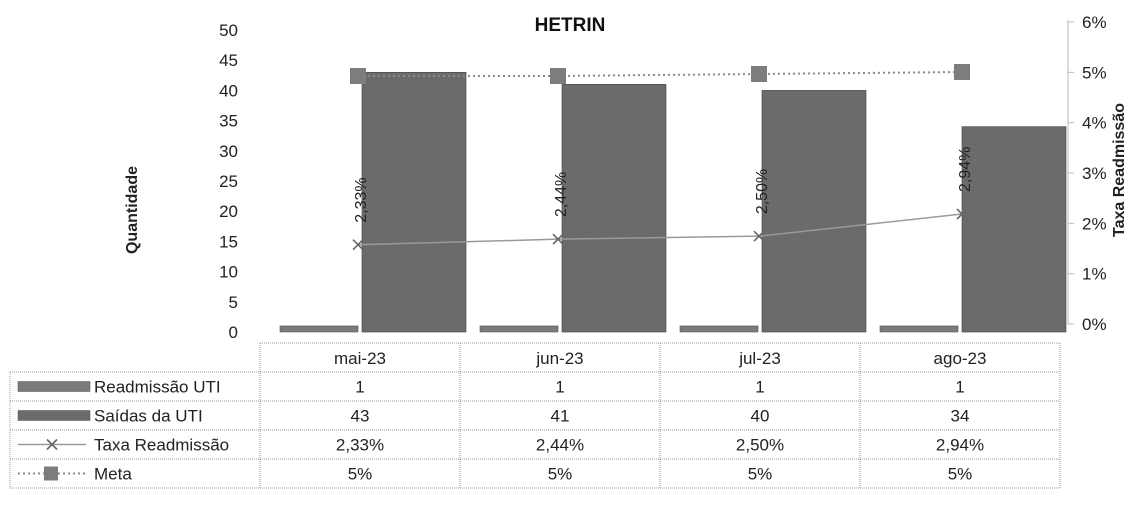  What do you see at coordinates (759, 358) in the screenshot?
I see `x-tick-label: jul-23` at bounding box center [759, 358].